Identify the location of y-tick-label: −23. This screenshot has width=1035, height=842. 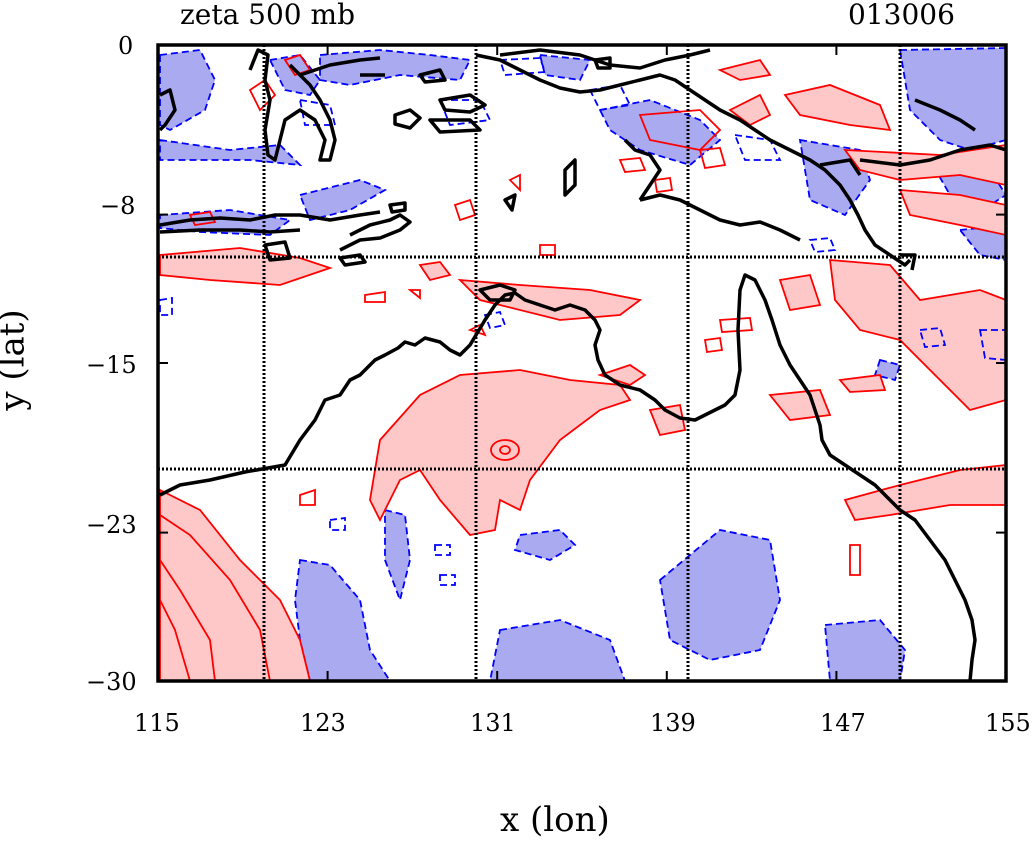
(111, 525).